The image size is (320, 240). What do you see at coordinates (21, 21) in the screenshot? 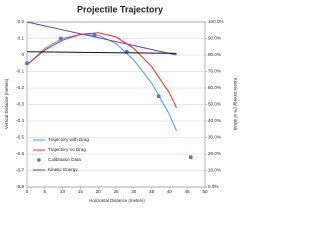
I see `y-tick-label: 0.2` at bounding box center [21, 21].